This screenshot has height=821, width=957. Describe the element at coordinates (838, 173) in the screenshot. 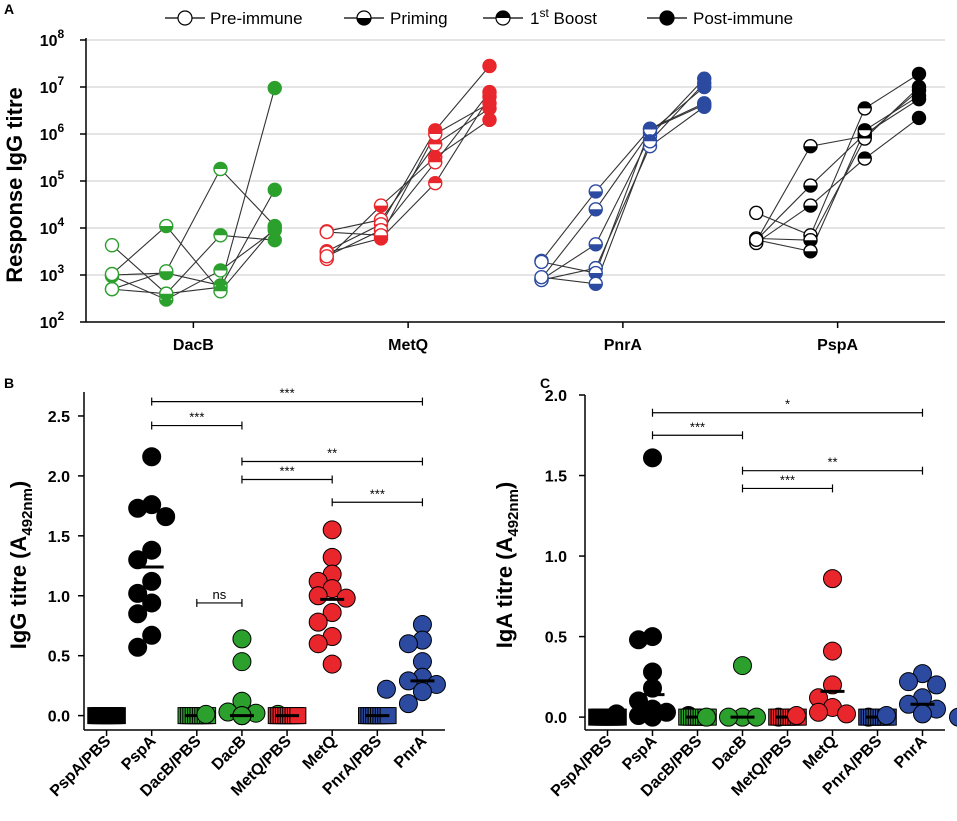

I see `series-line-pspa` at that location.